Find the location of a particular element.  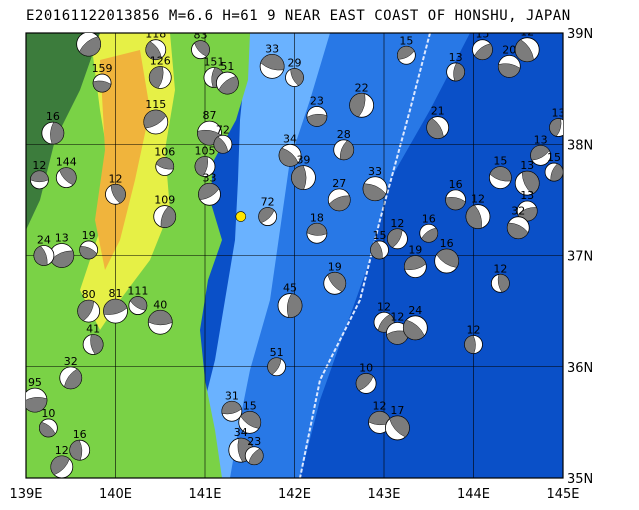

focal-mechanism: 109 is located at coordinates (165, 211).